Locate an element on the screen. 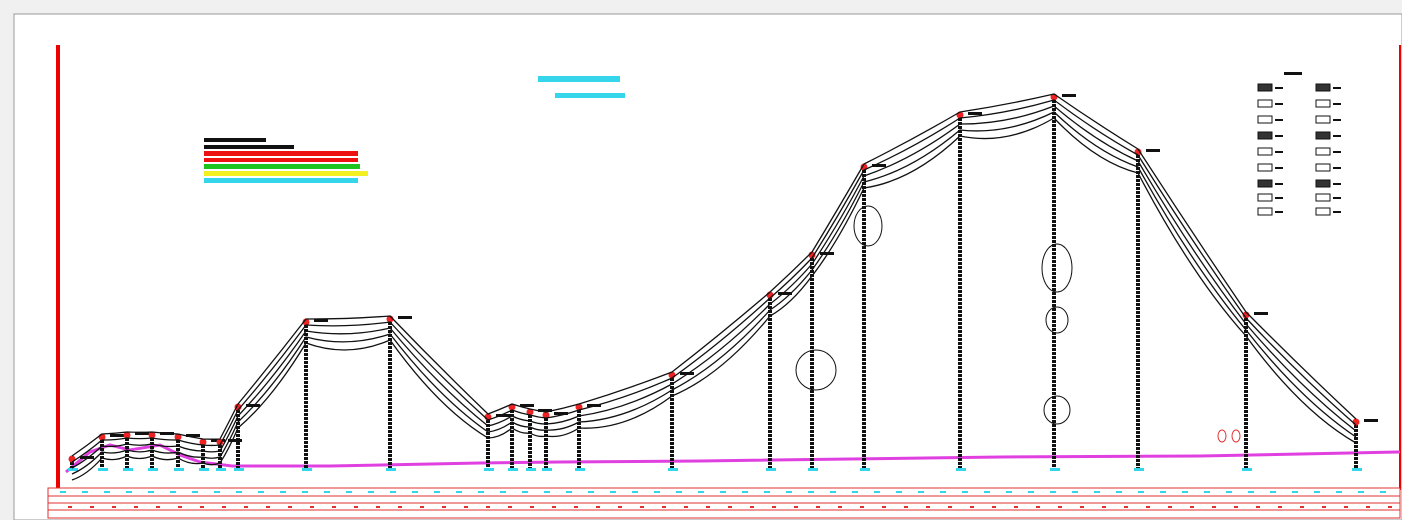 This screenshot has width=1402, height=520. legend is located at coordinates (1299, 144).